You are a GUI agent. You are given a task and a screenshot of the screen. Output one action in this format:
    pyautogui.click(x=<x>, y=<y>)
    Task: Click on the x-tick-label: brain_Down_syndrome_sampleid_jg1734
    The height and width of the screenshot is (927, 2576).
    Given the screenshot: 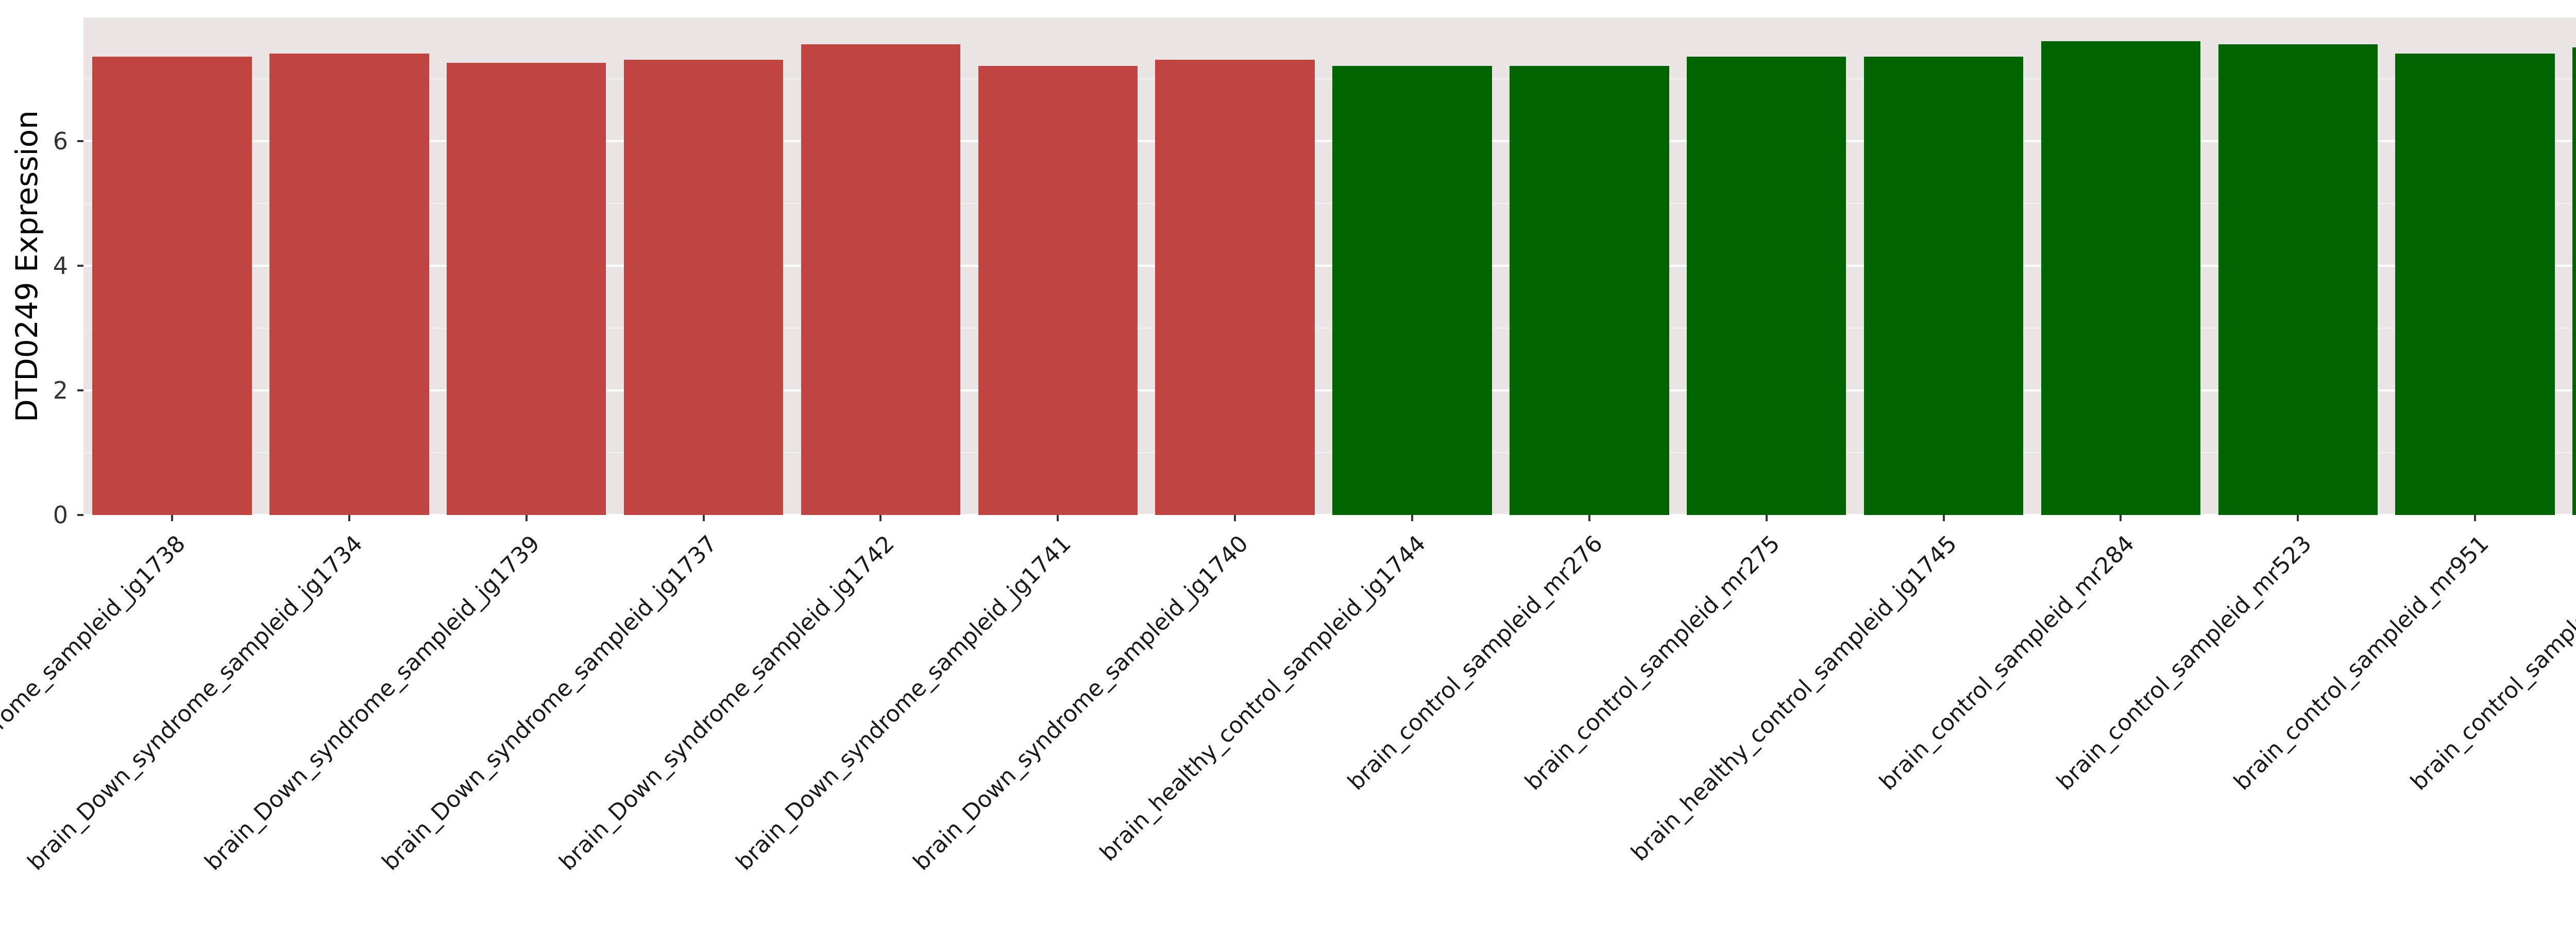 What is the action you would take?
    pyautogui.click(x=195, y=703)
    